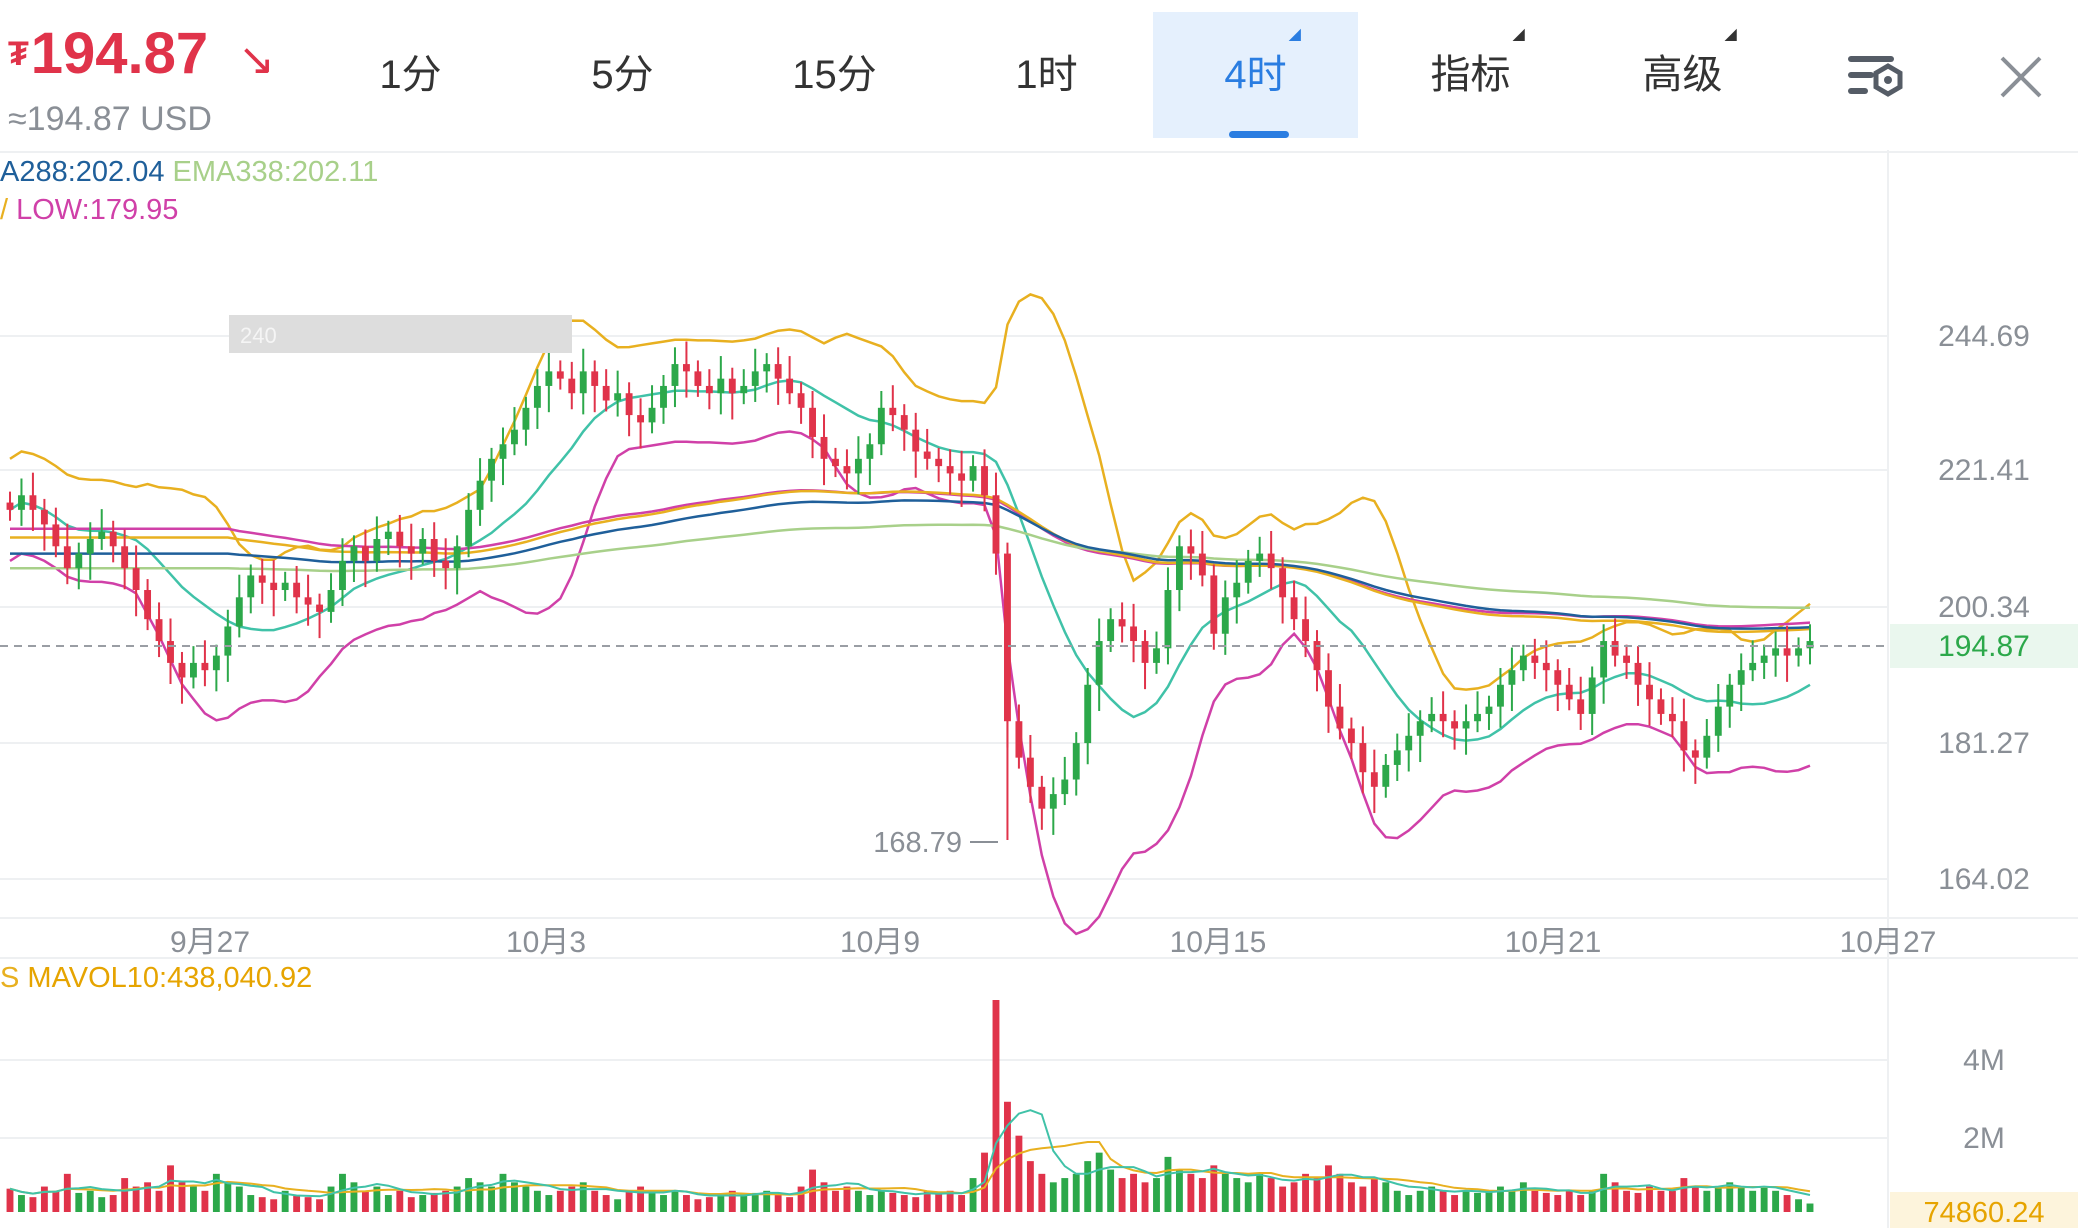  What do you see at coordinates (2021, 77) in the screenshot?
I see `close-icon` at bounding box center [2021, 77].